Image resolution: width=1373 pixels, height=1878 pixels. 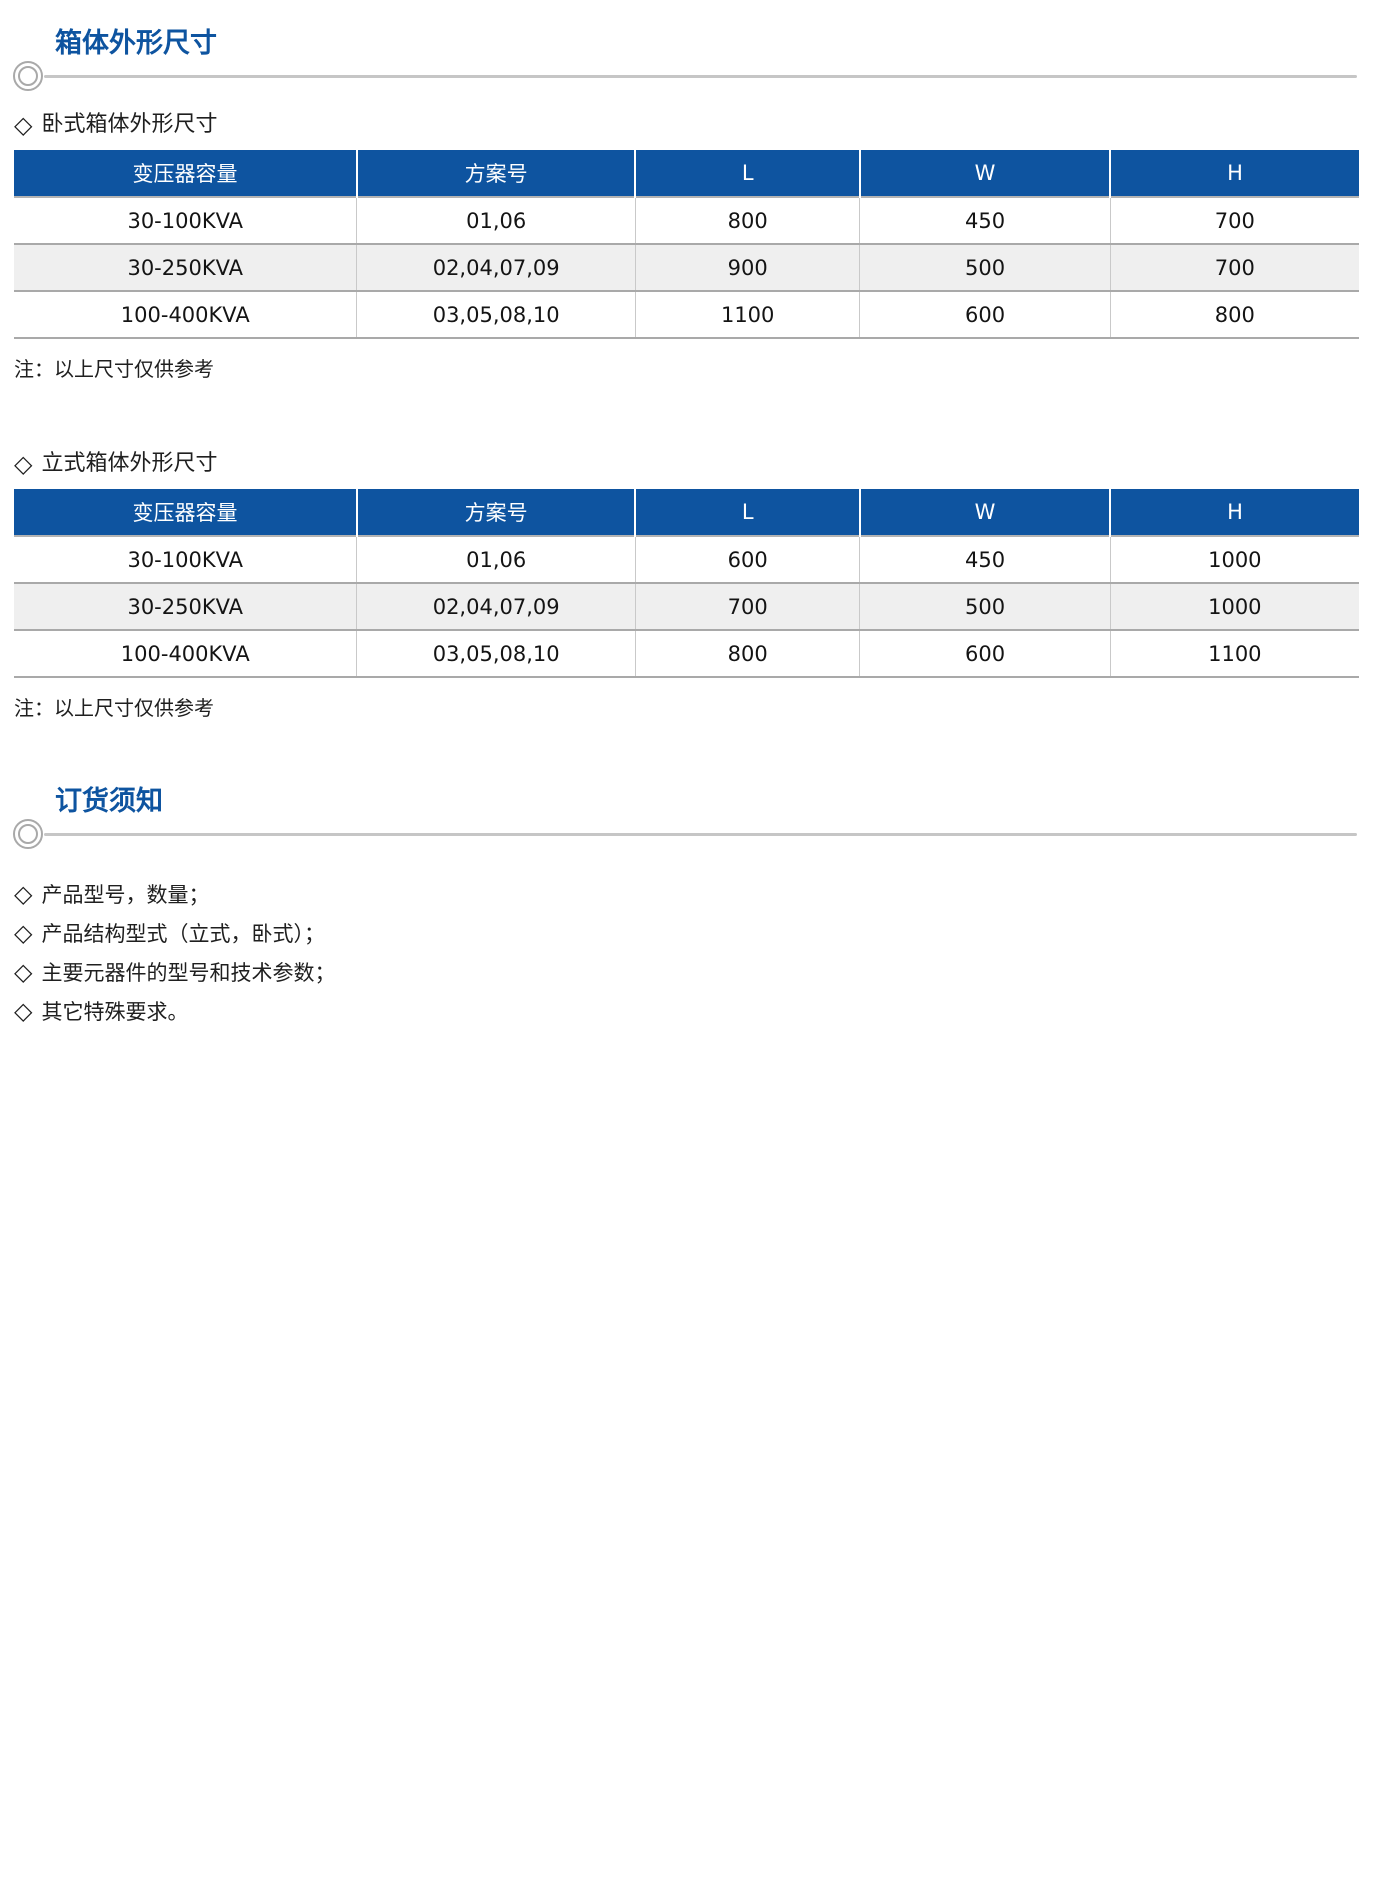 I want to click on list-item-label: 产品结构型式（立式，卧式）；, so click(x=183, y=933).